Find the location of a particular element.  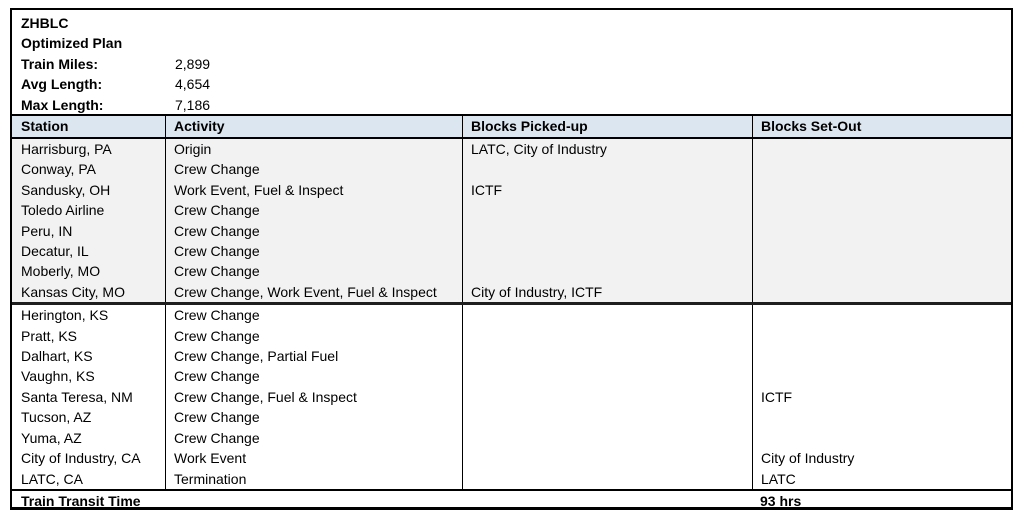

column-header-blocks-set-out: Blocks Set-Out is located at coordinates (881, 126).